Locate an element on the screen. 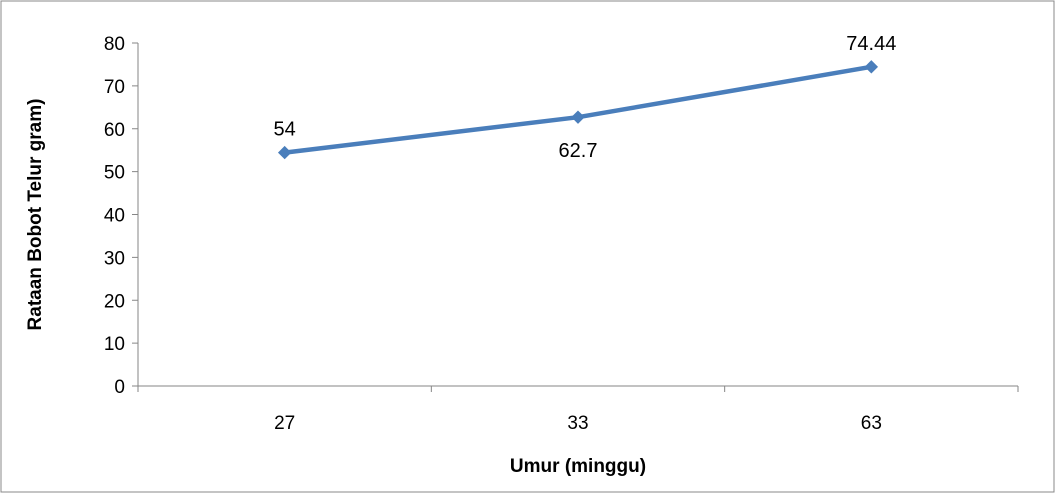 The height and width of the screenshot is (493, 1055). x-tick-label: 27 is located at coordinates (284, 423).